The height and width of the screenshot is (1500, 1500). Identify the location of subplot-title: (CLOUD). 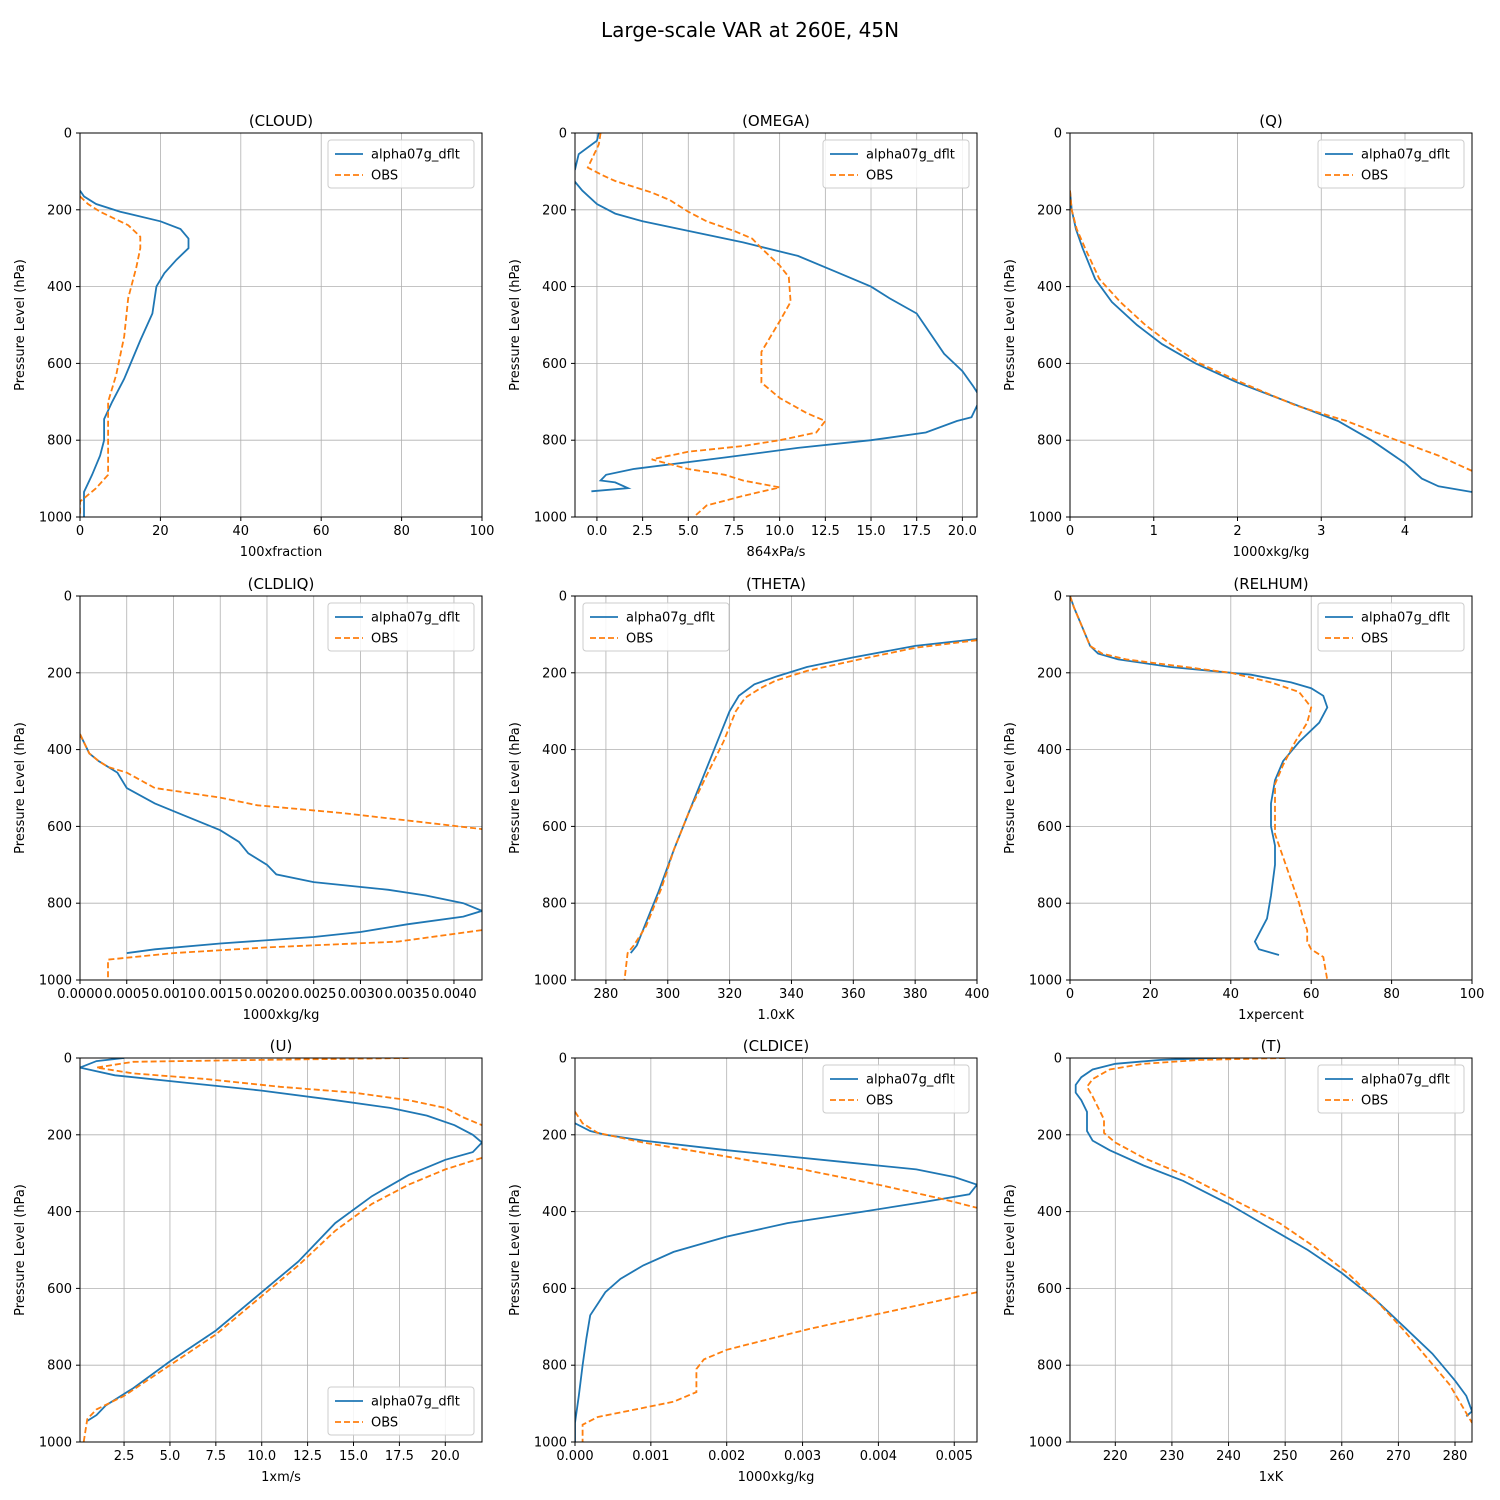
(281, 121).